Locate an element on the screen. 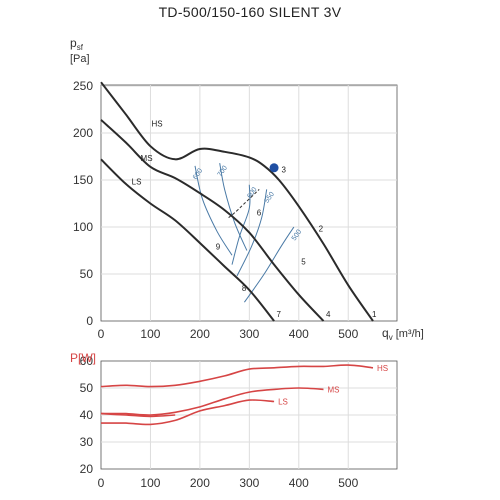 The width and height of the screenshot is (500, 500). curve-annotation: 7 is located at coordinates (279, 314).